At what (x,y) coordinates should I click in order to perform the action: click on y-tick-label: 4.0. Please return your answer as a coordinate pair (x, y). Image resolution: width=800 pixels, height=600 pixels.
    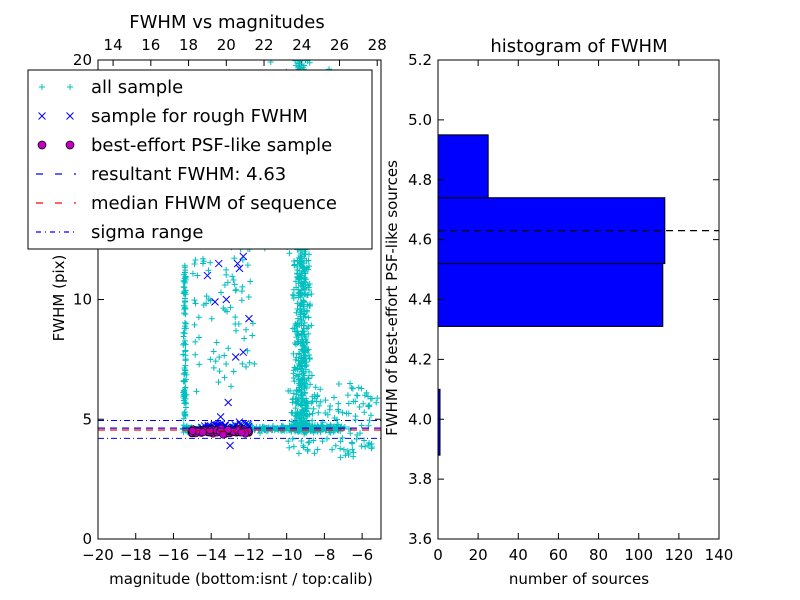
    Looking at the image, I should click on (420, 419).